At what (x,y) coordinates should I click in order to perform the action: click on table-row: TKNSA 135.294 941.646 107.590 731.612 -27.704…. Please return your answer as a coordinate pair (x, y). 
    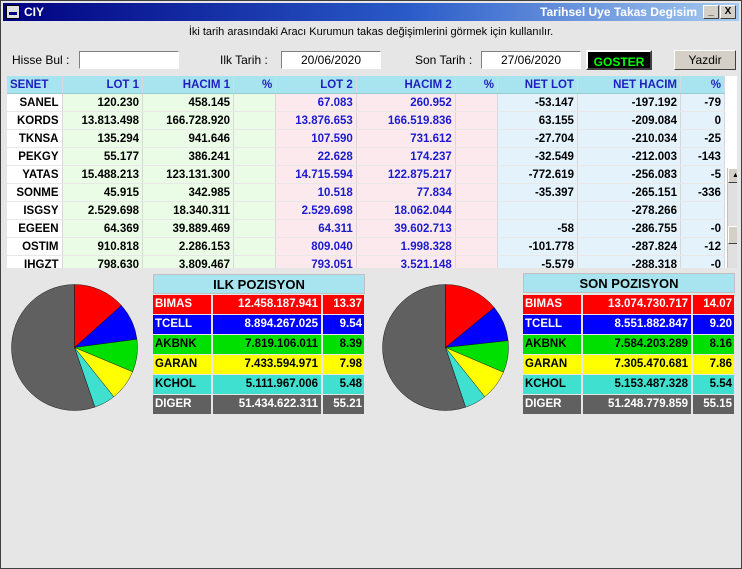
    Looking at the image, I should click on (366, 138).